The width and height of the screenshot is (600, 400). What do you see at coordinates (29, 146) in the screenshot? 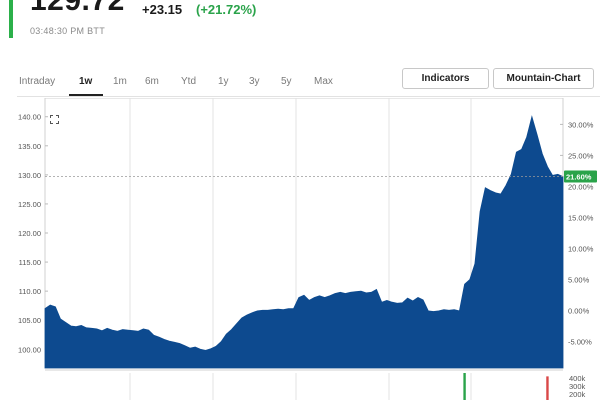
I see `price-tick-label: 135.00` at bounding box center [29, 146].